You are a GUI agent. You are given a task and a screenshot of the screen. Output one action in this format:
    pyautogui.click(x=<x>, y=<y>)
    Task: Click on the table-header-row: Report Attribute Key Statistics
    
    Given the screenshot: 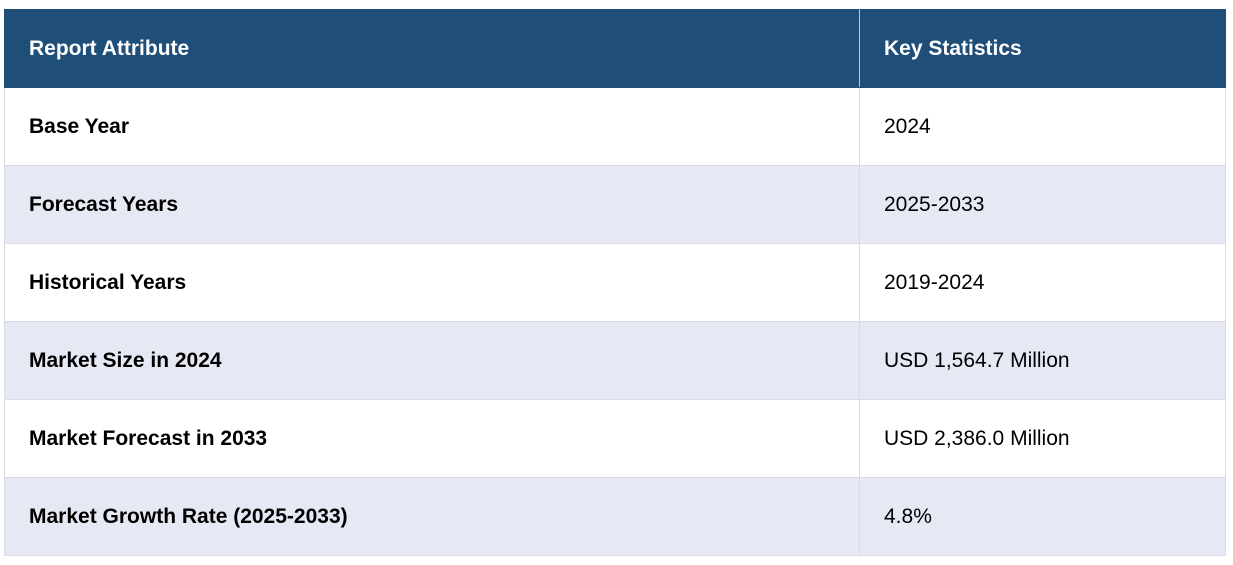 What is the action you would take?
    pyautogui.click(x=615, y=48)
    